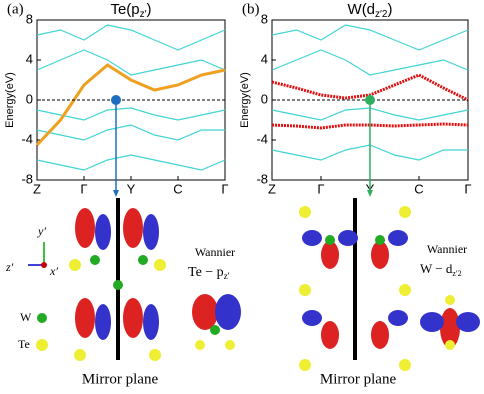 This screenshot has width=484, height=394. What do you see at coordinates (24, 344) in the screenshot?
I see `atom-label: Te` at bounding box center [24, 344].